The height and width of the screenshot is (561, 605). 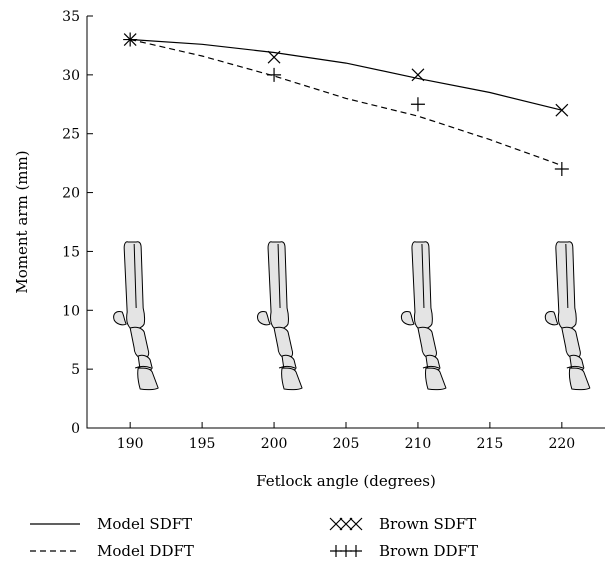 What do you see at coordinates (130, 444) in the screenshot?
I see `x-tick-label: 190` at bounding box center [130, 444].